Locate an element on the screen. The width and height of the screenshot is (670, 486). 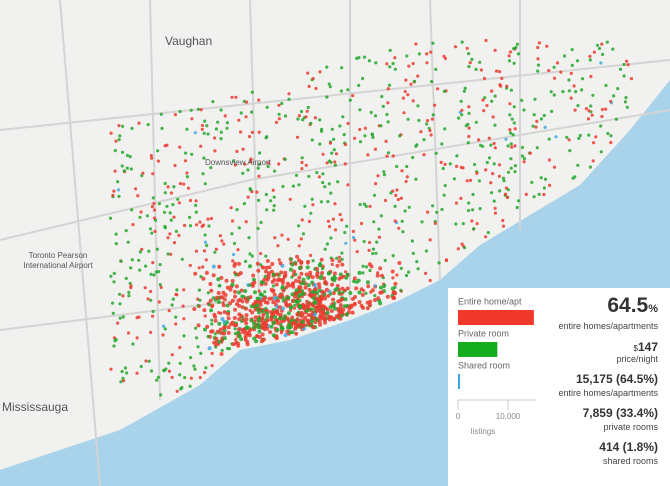
price-value: 147 is located at coordinates (647, 347).